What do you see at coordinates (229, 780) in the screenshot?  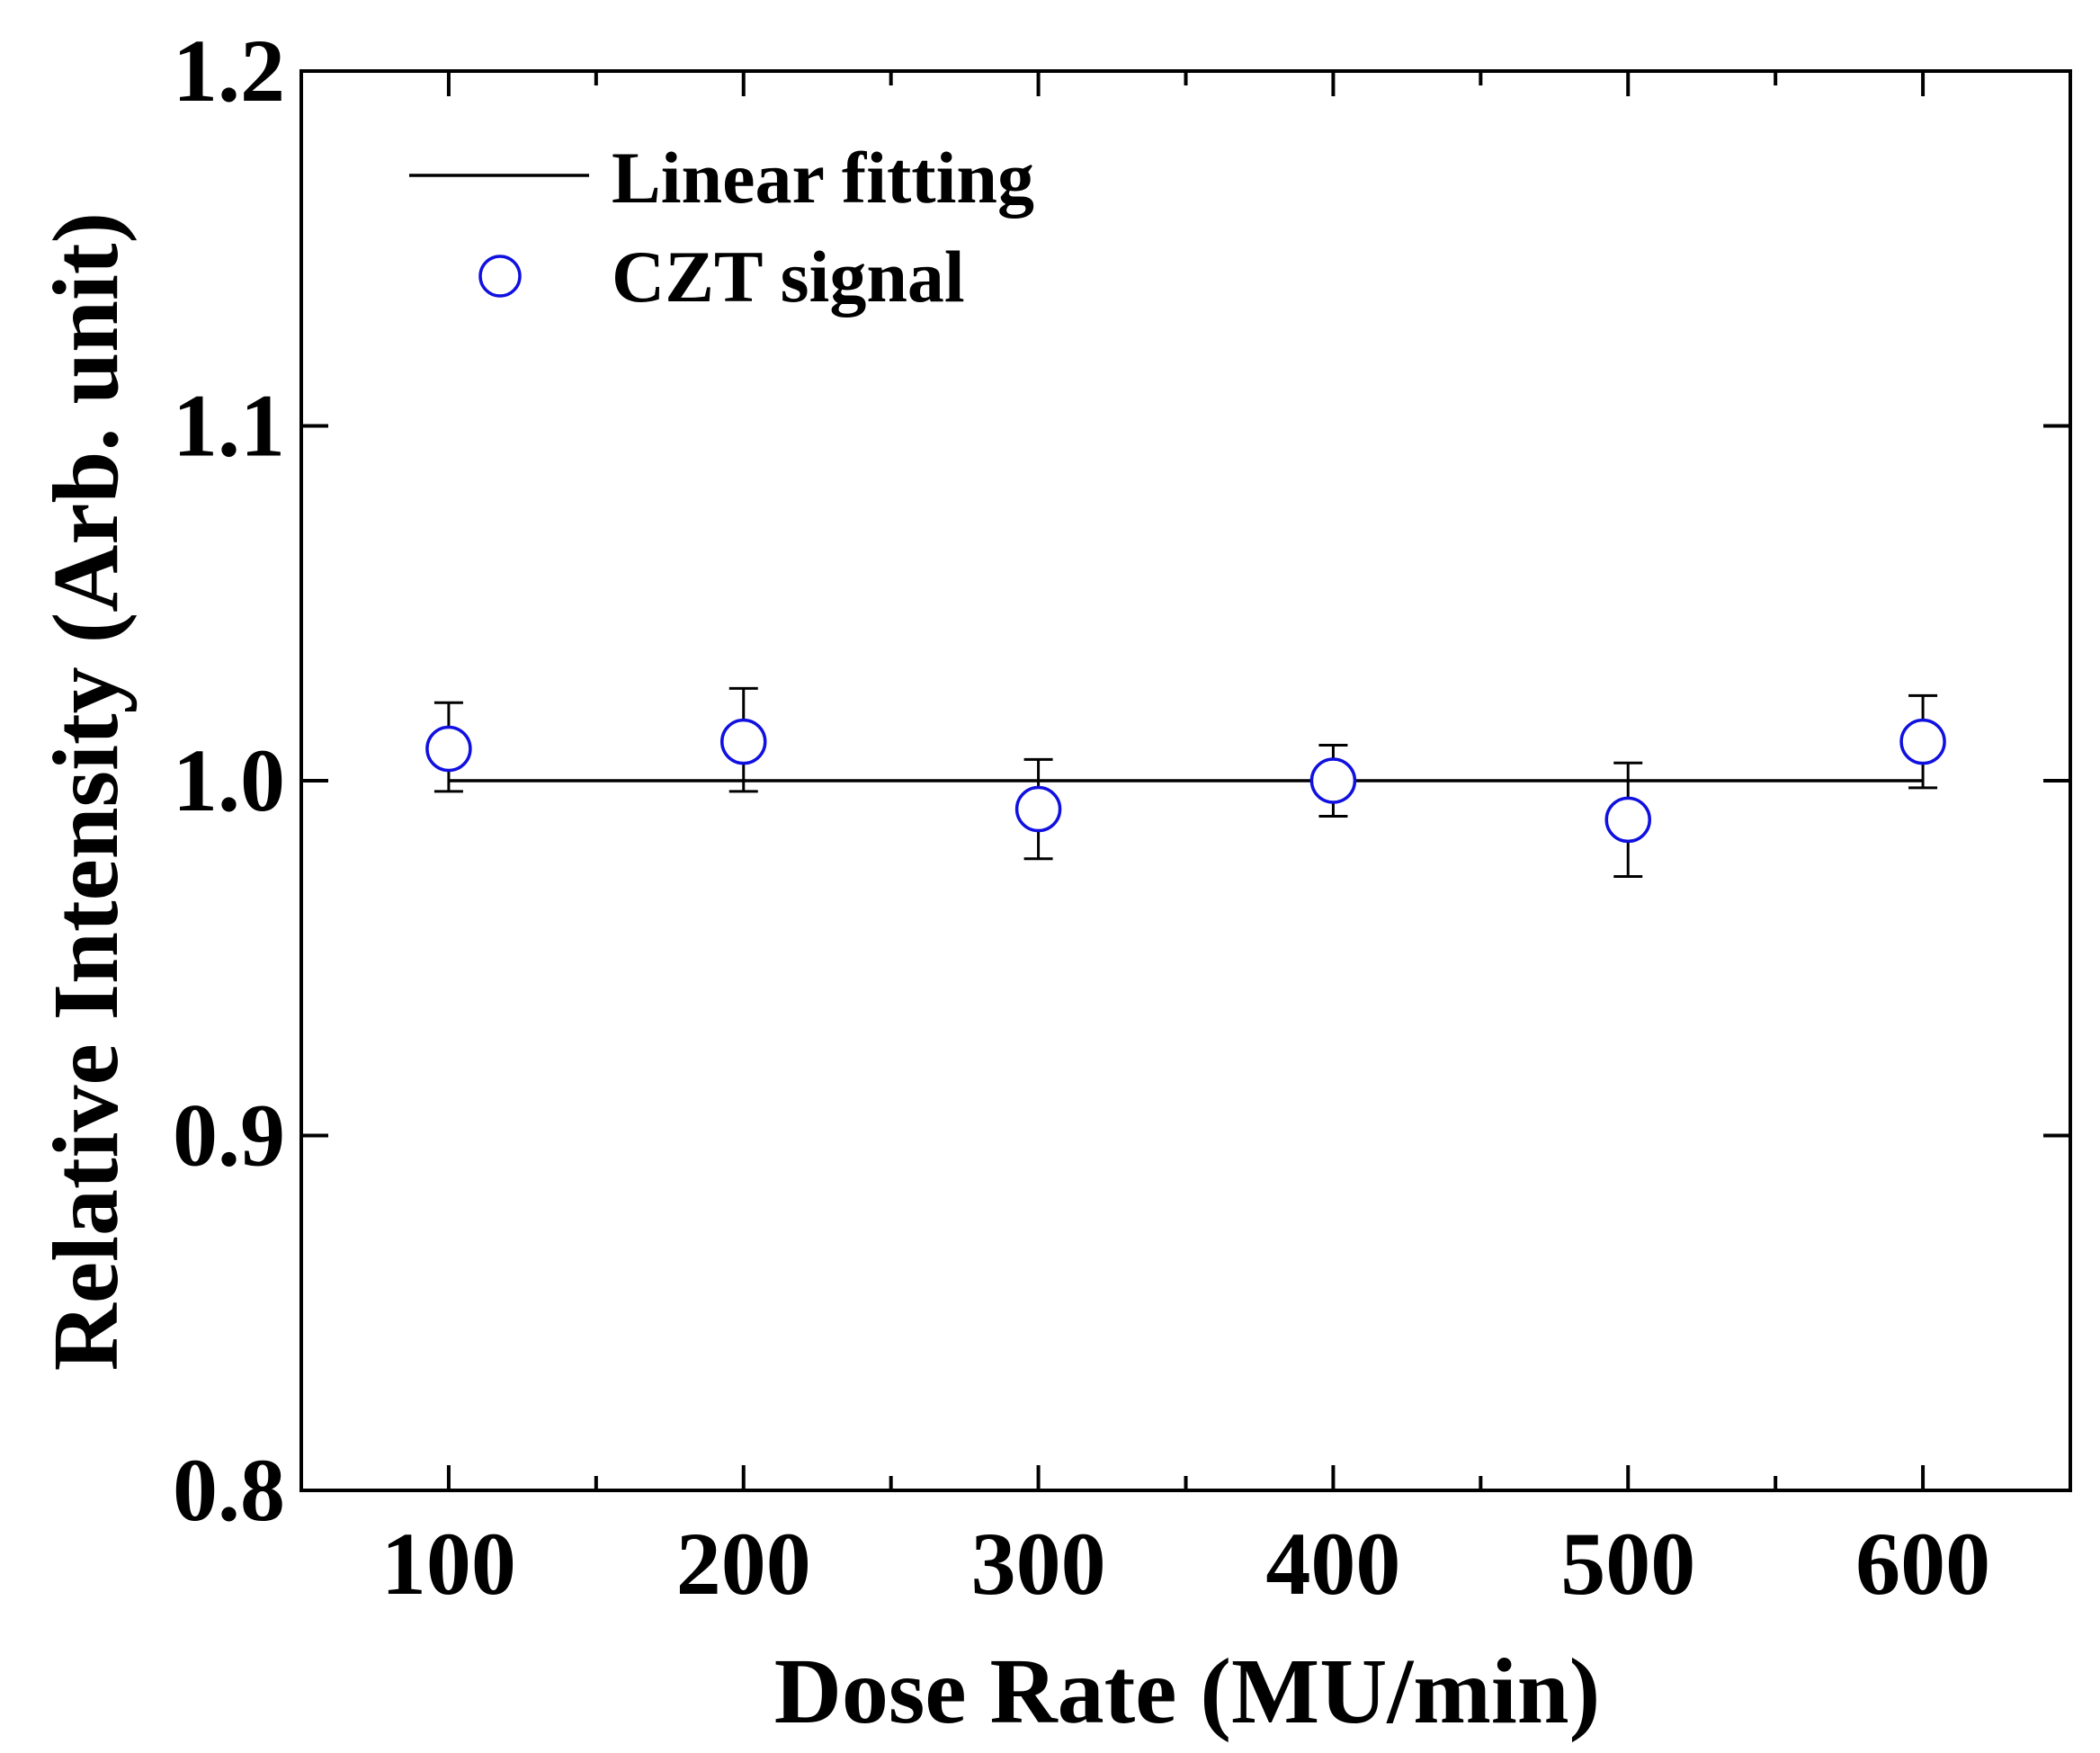 I see `y-tick-label: 1.0` at bounding box center [229, 780].